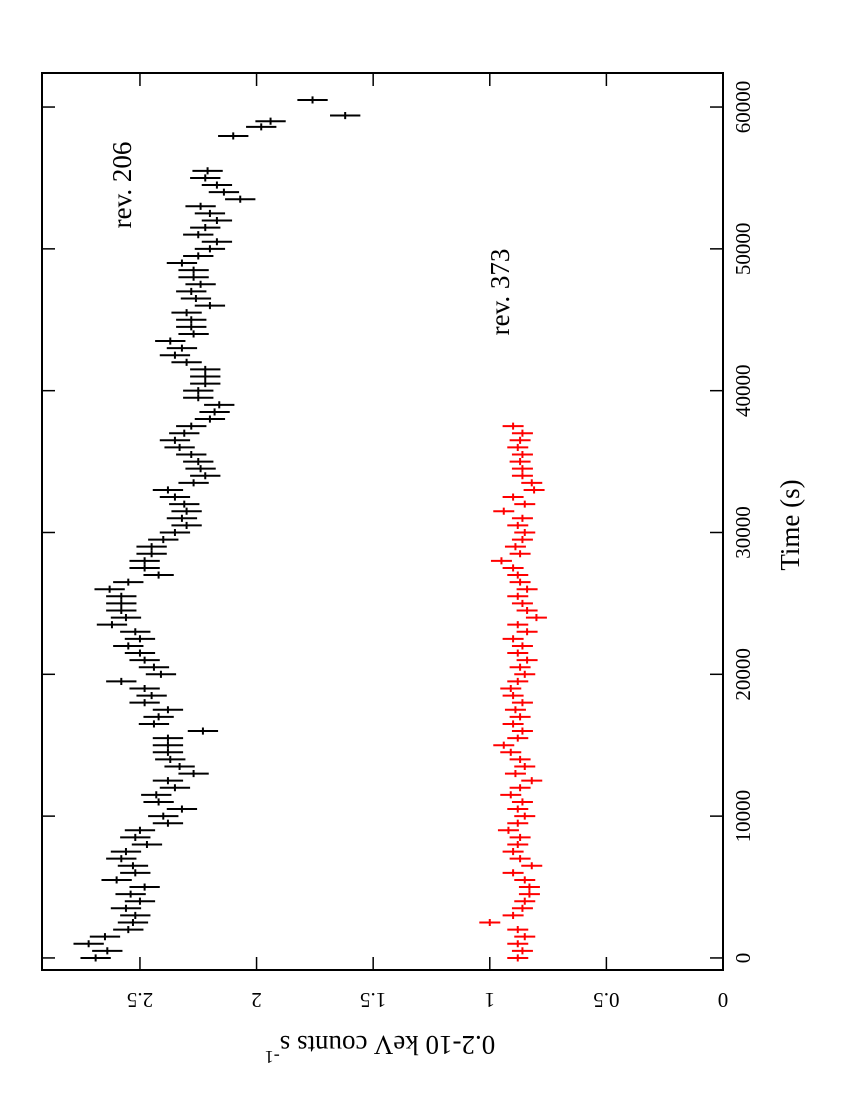  I want to click on x-tick-label: 30000, so click(743, 532).